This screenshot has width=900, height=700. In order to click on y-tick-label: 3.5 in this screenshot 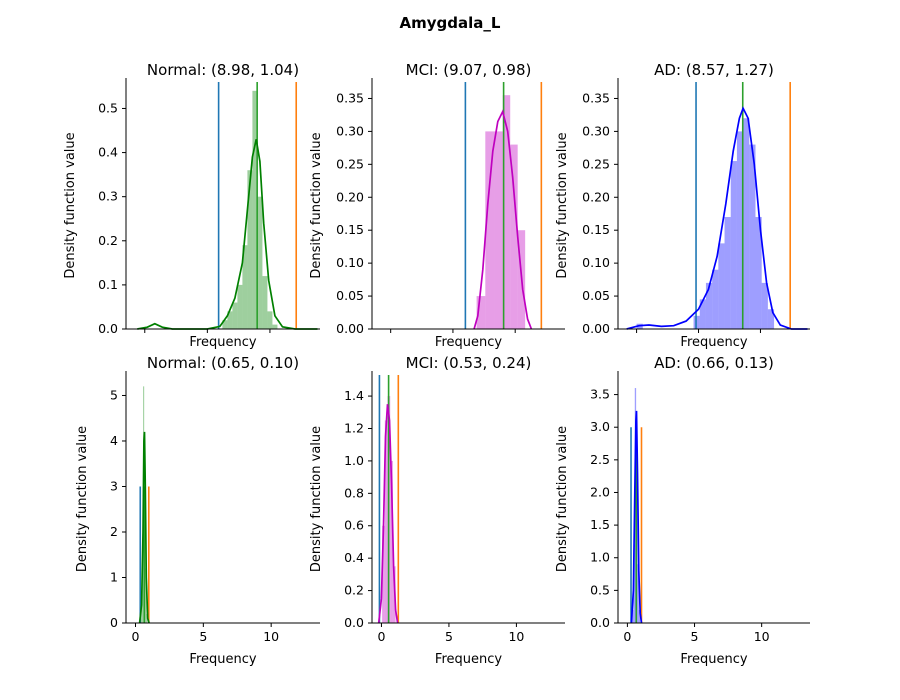, I will do `click(600, 394)`.